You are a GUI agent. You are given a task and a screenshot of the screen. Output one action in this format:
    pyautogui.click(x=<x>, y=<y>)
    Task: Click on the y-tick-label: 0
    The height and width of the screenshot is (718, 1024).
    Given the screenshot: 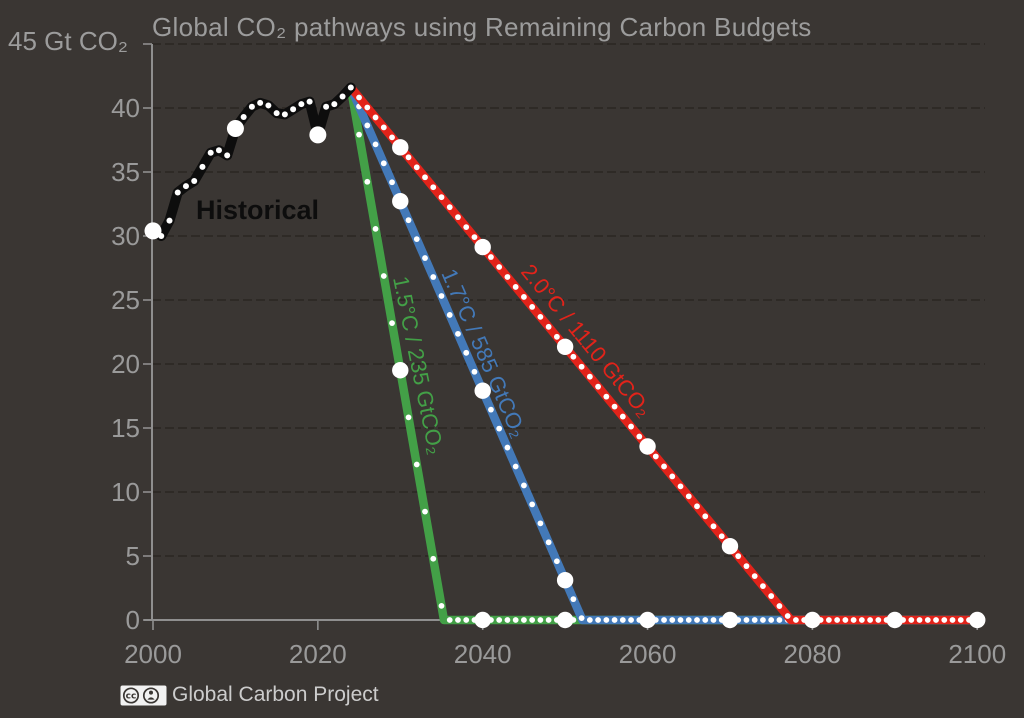 What is the action you would take?
    pyautogui.click(x=133, y=620)
    